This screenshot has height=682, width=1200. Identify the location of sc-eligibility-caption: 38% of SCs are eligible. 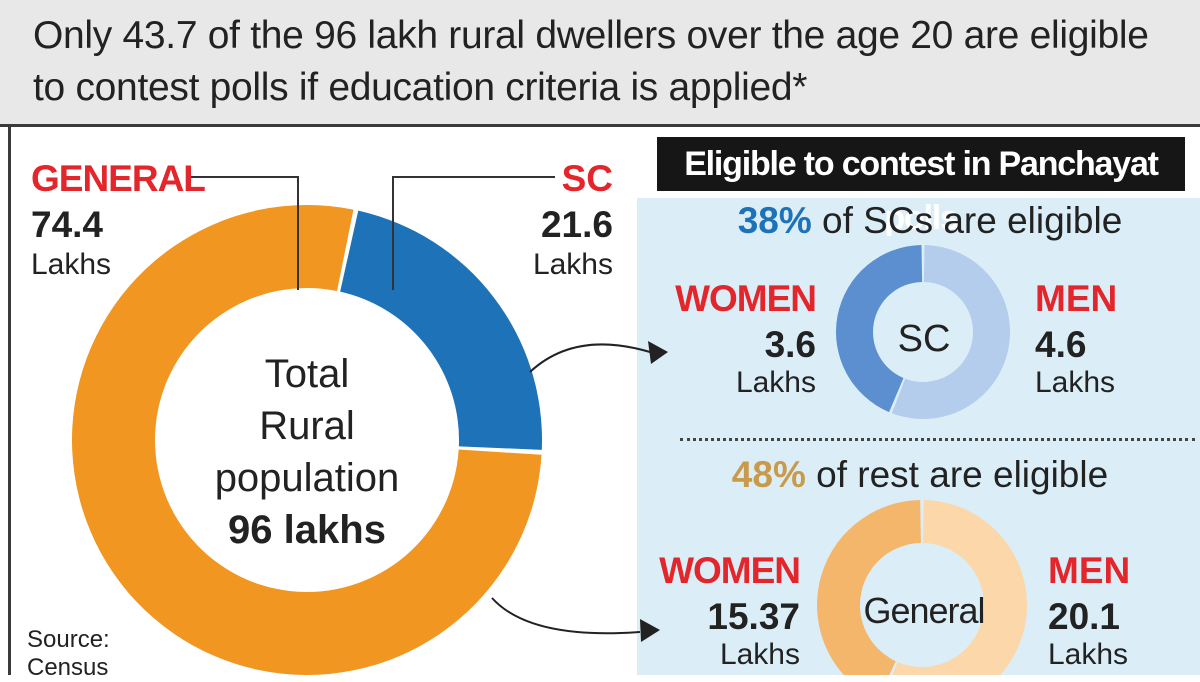
(930, 221).